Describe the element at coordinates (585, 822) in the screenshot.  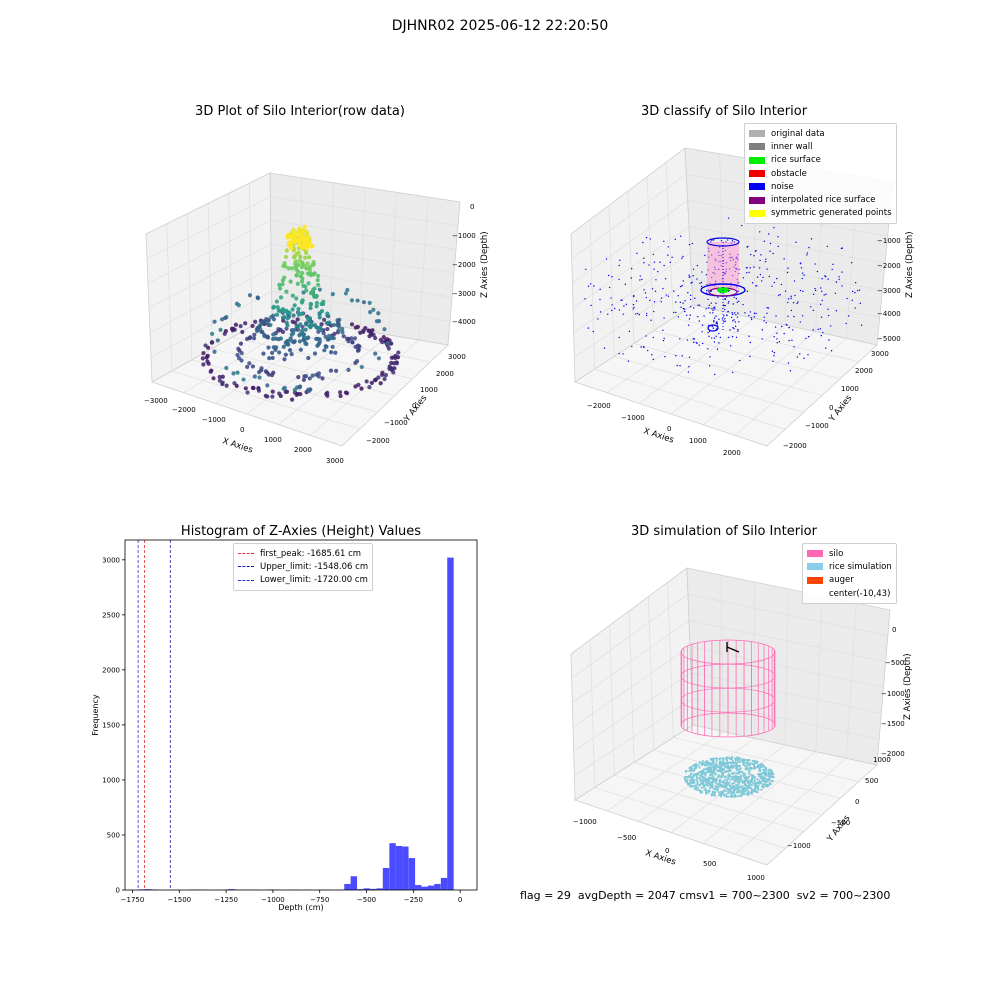
I see `panel4-x-tick: −1000` at that location.